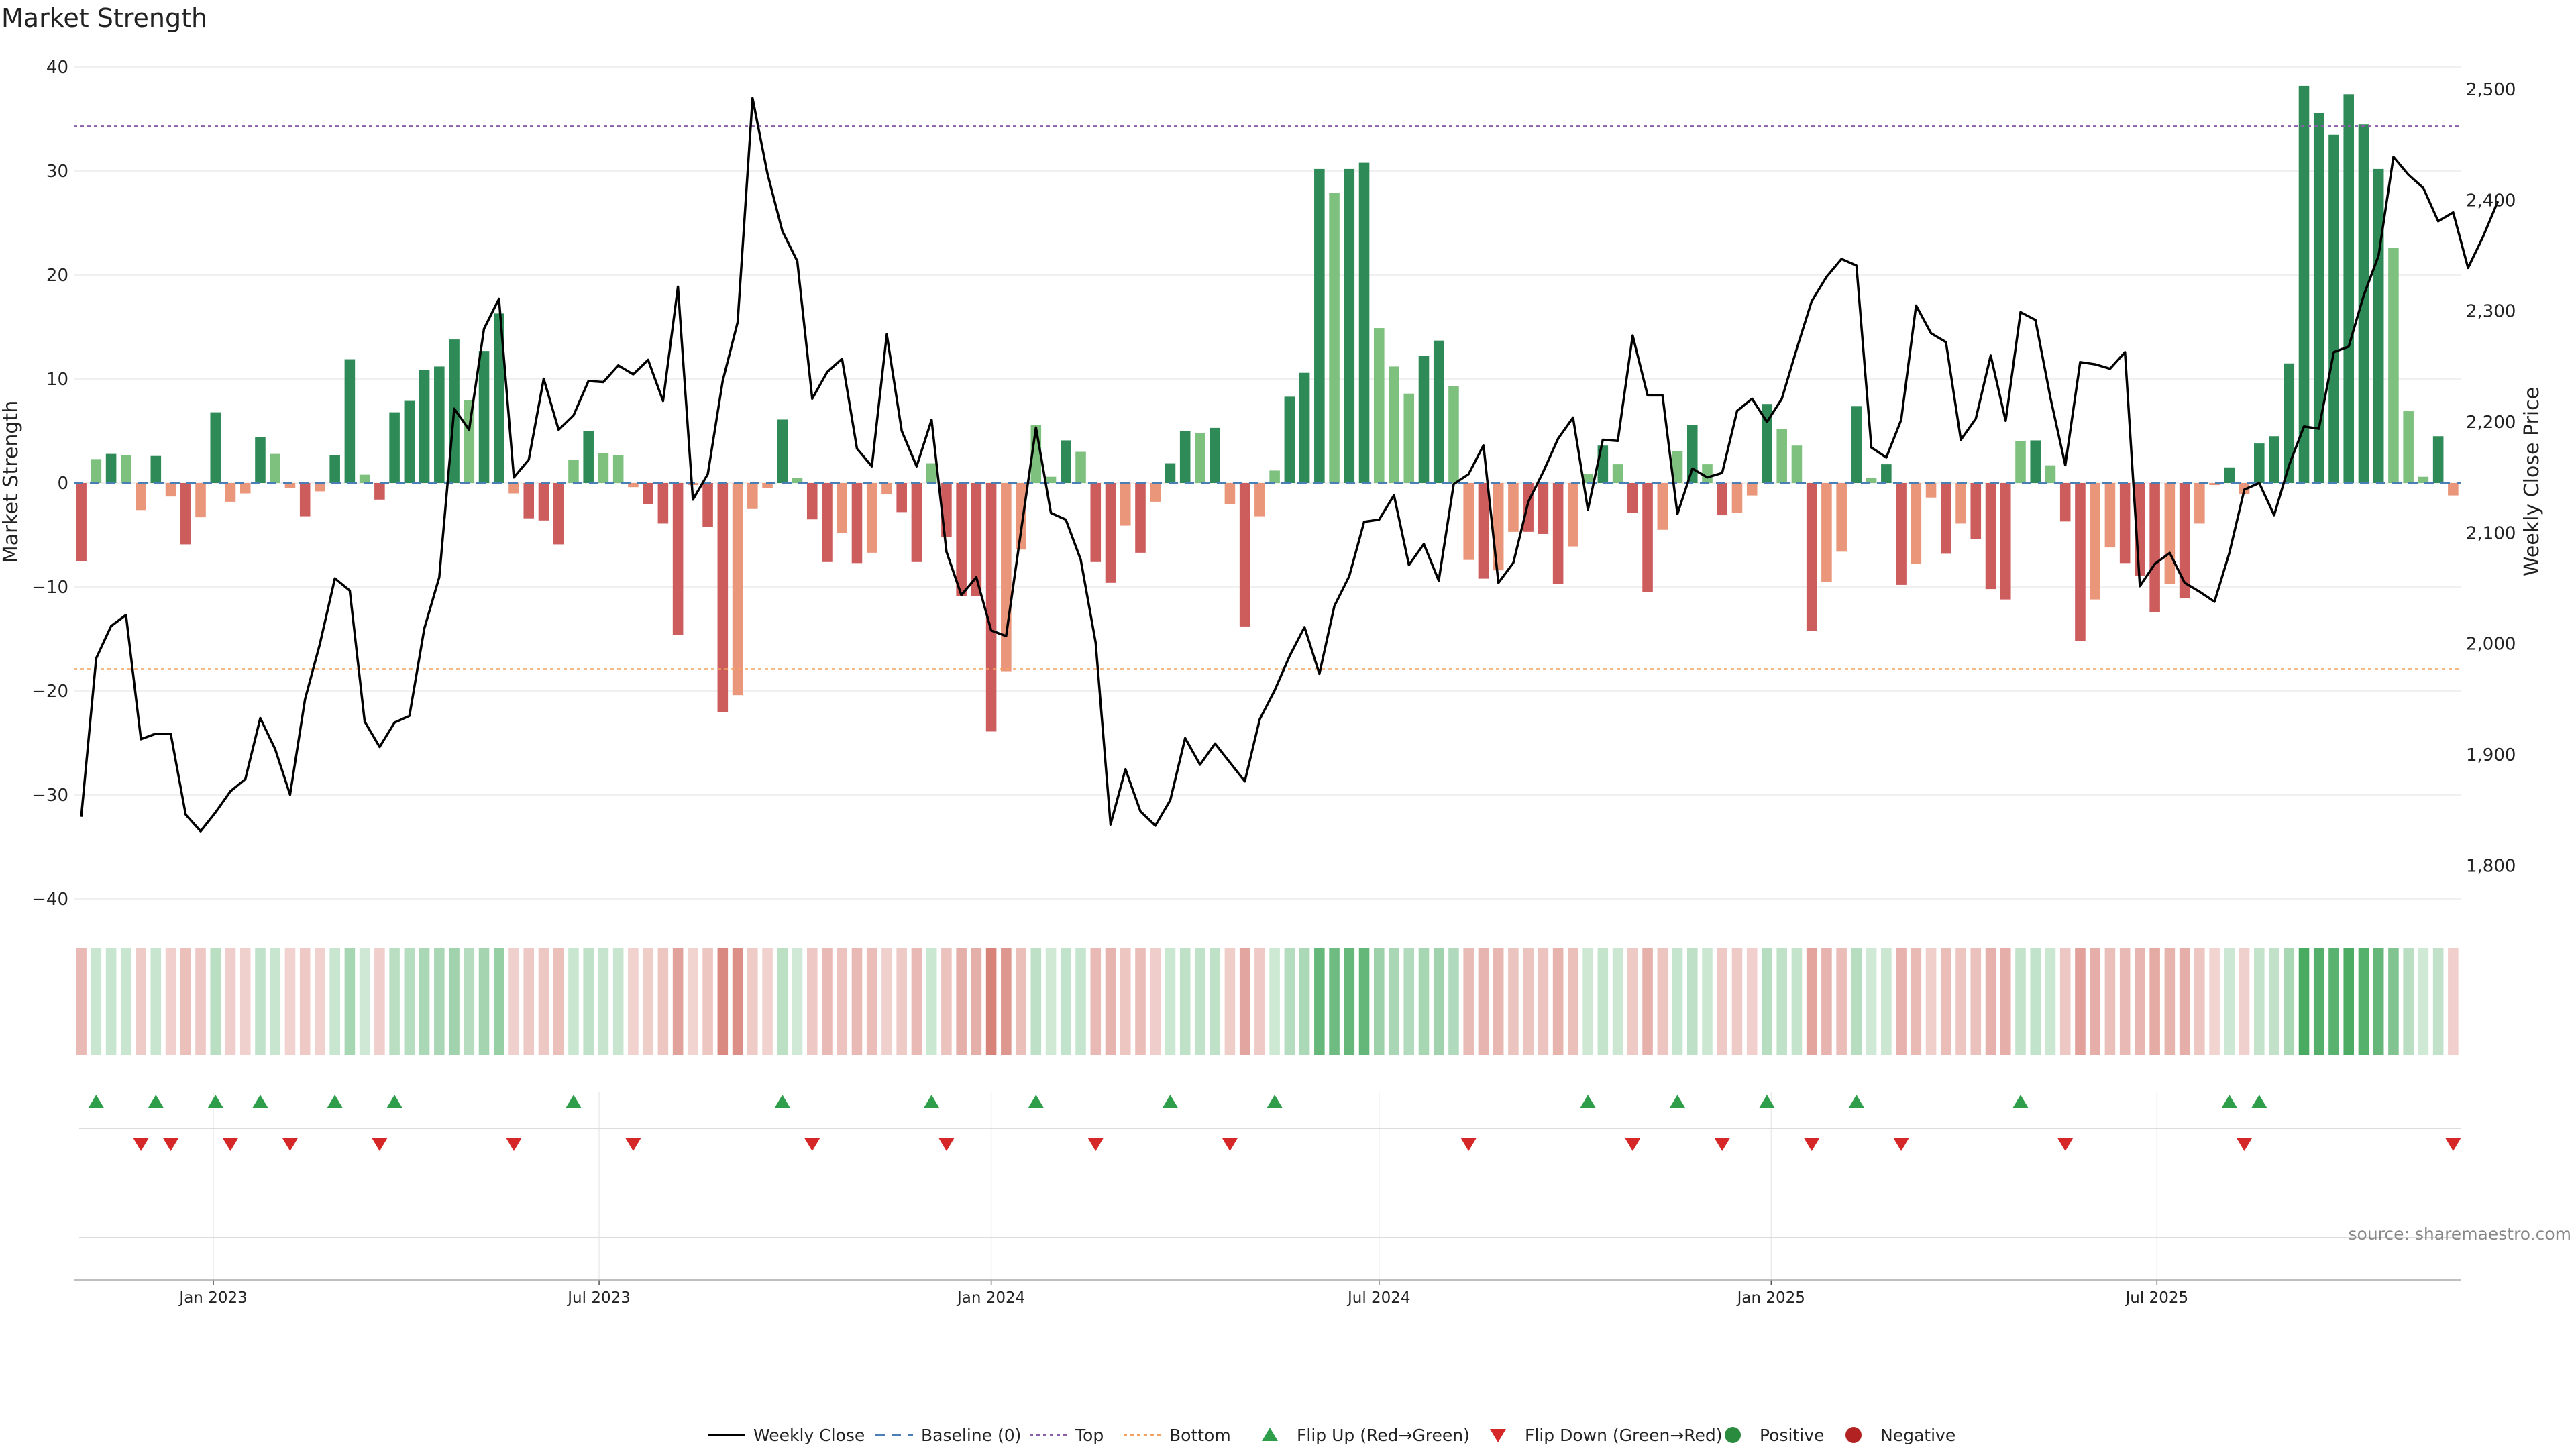 The height and width of the screenshot is (1449, 2576). I want to click on x-tick-label: Jul 2025, so click(2157, 1298).